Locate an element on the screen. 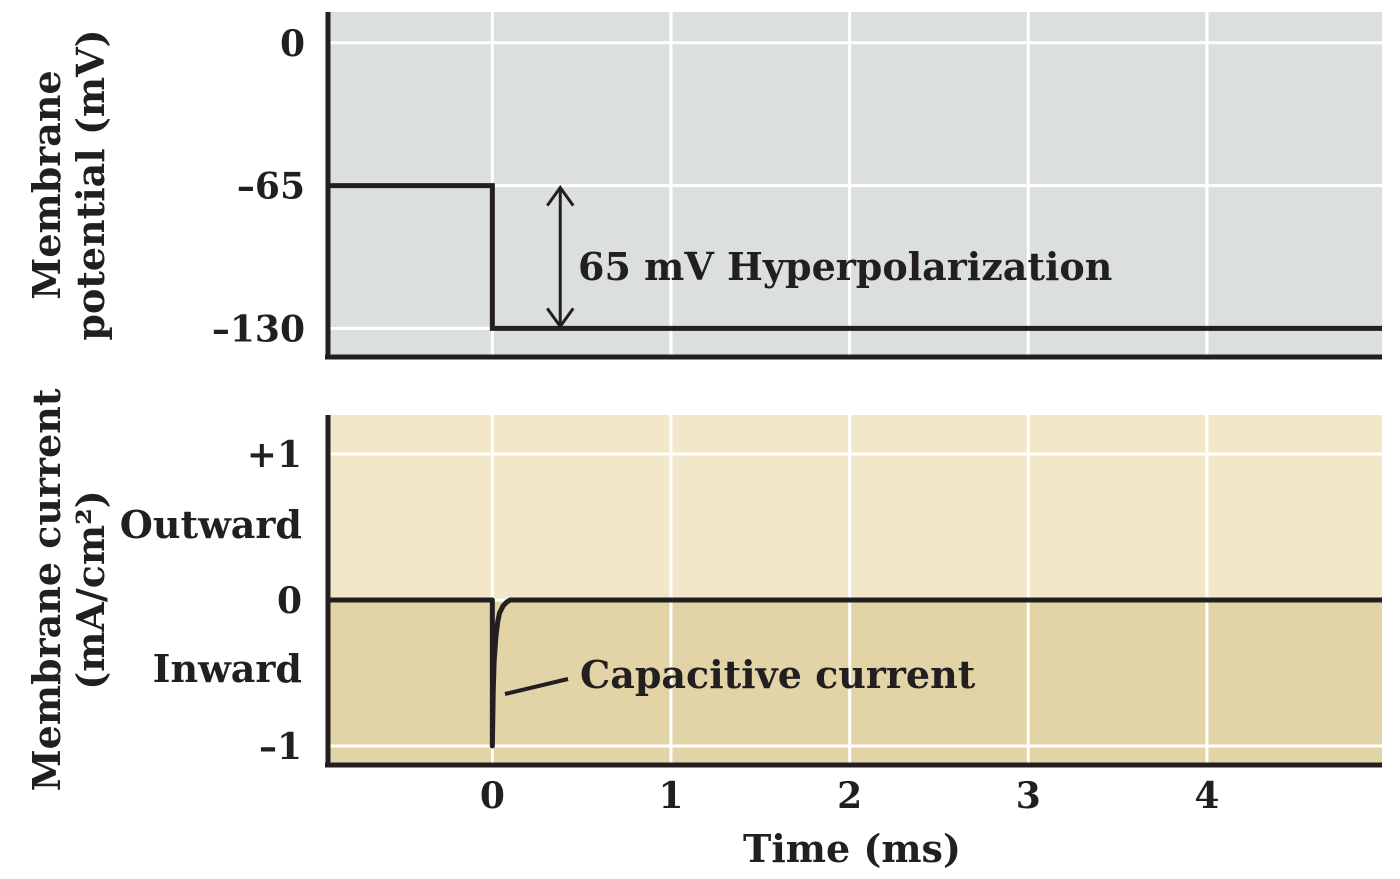 The image size is (1400, 879). membrane-current-line is located at coordinates (855, 673).